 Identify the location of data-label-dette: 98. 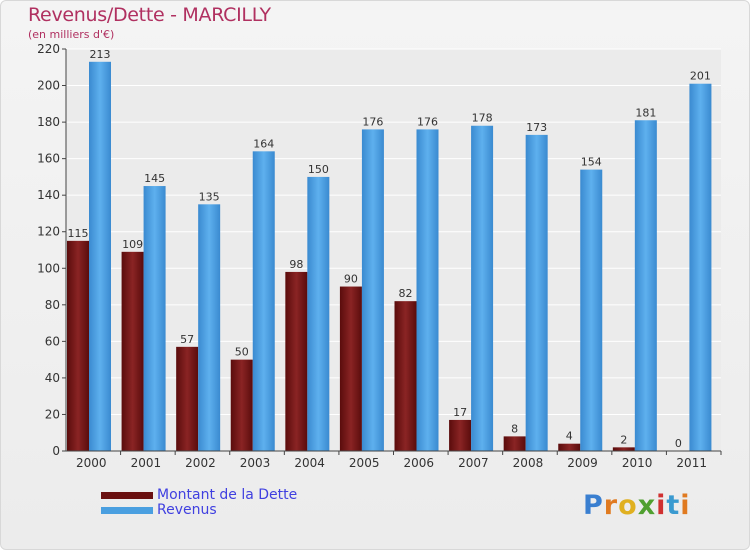
(296, 264).